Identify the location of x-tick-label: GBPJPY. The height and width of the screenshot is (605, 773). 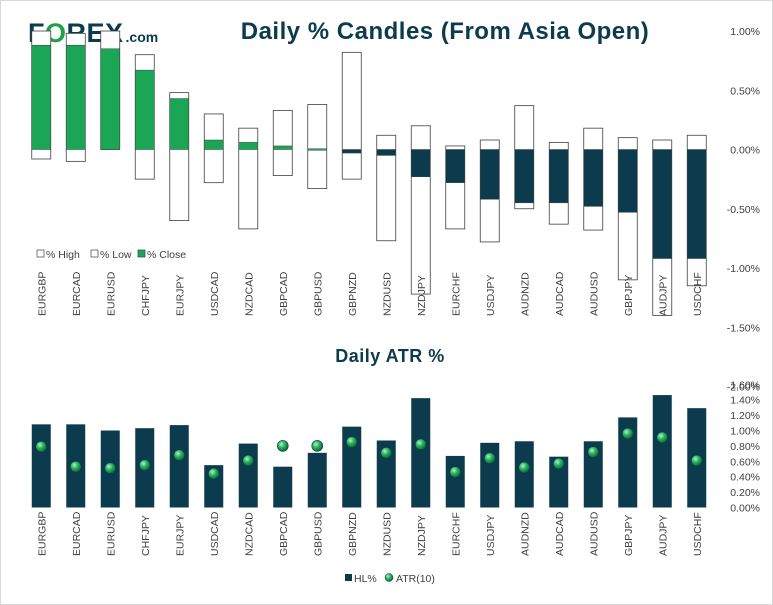
(629, 295).